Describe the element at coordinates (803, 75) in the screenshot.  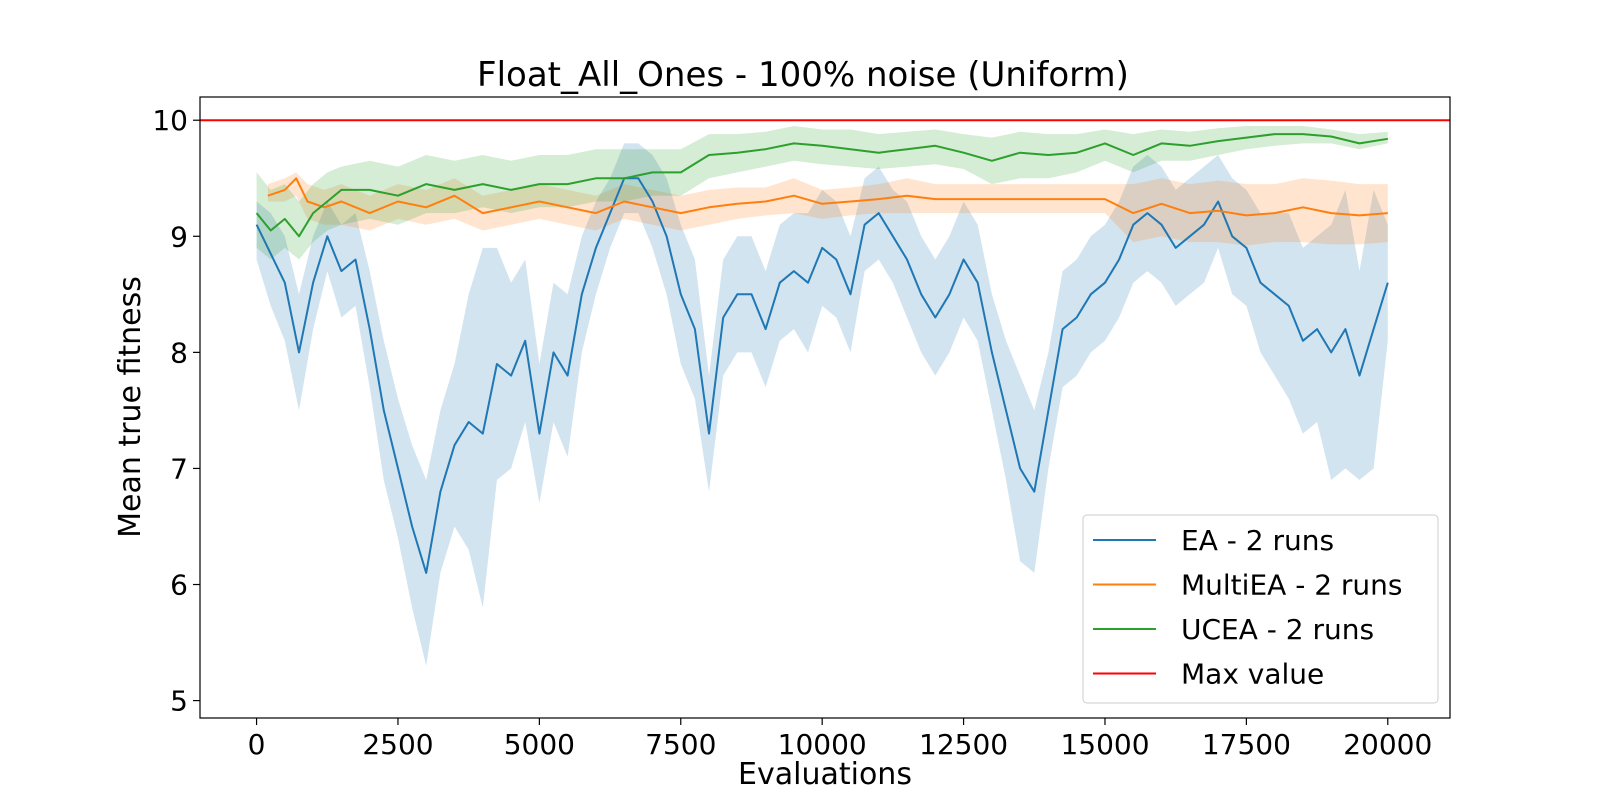
I see `chart-title: Float_All_Ones - 100% noise (Uniform)` at that location.